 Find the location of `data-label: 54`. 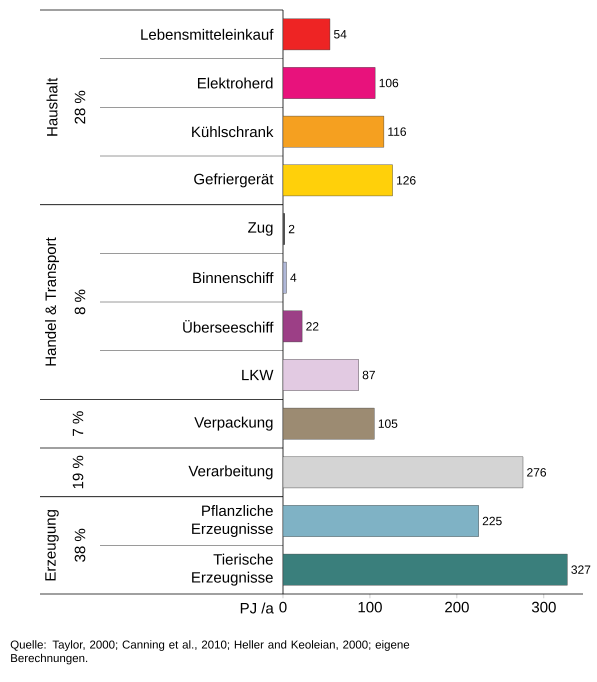

data-label: 54 is located at coordinates (340, 34).